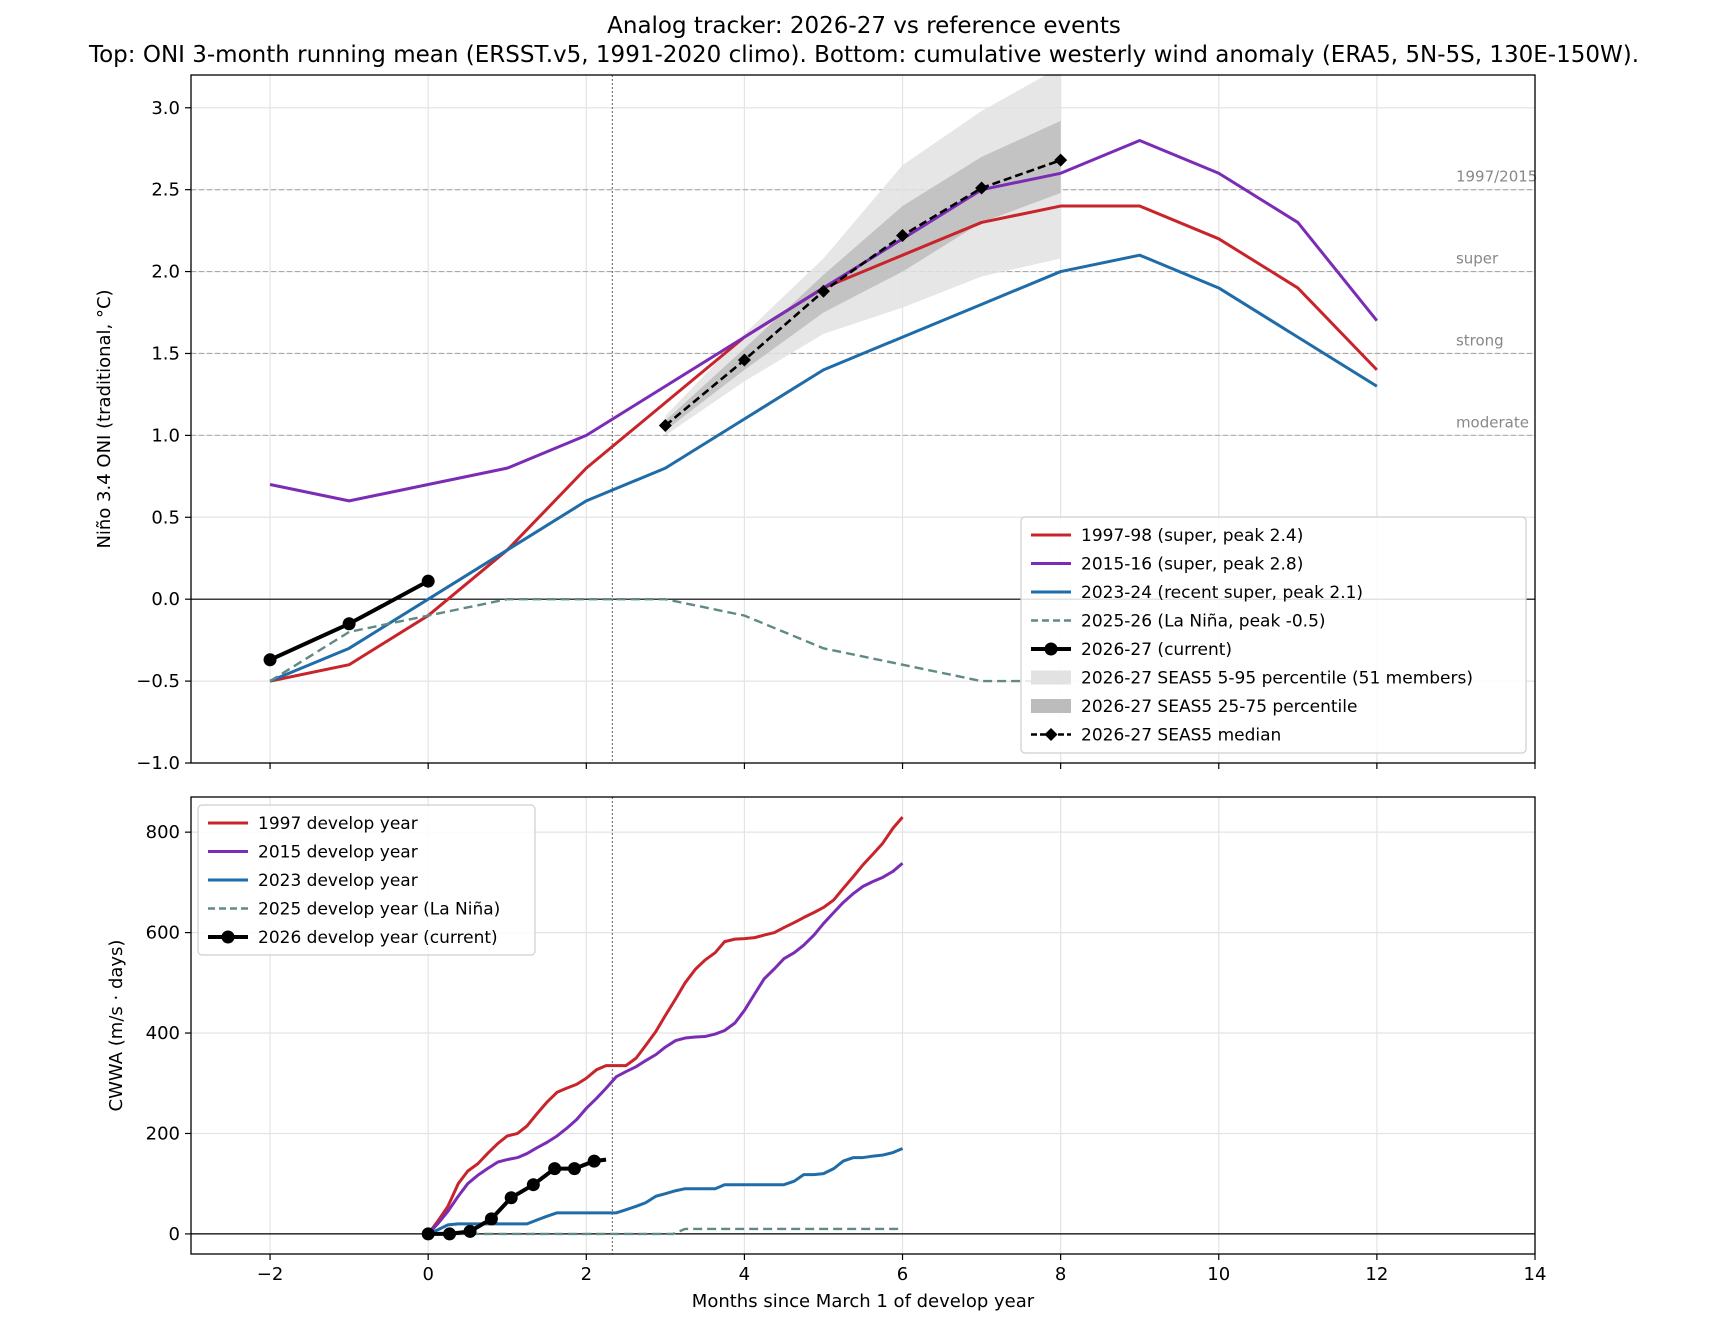 This screenshot has height=1327, width=1716. I want to click on oni-ytick-label: 0.0, so click(165, 599).